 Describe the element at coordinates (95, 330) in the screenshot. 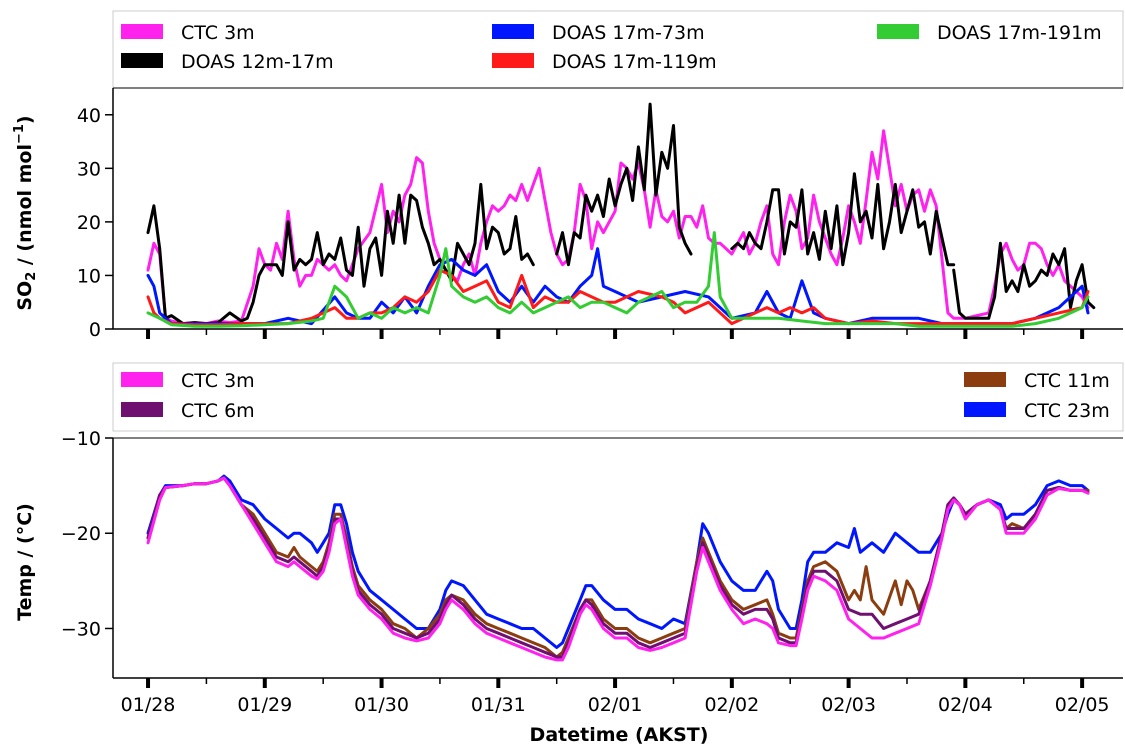

I see `y-tick-label: 0` at that location.